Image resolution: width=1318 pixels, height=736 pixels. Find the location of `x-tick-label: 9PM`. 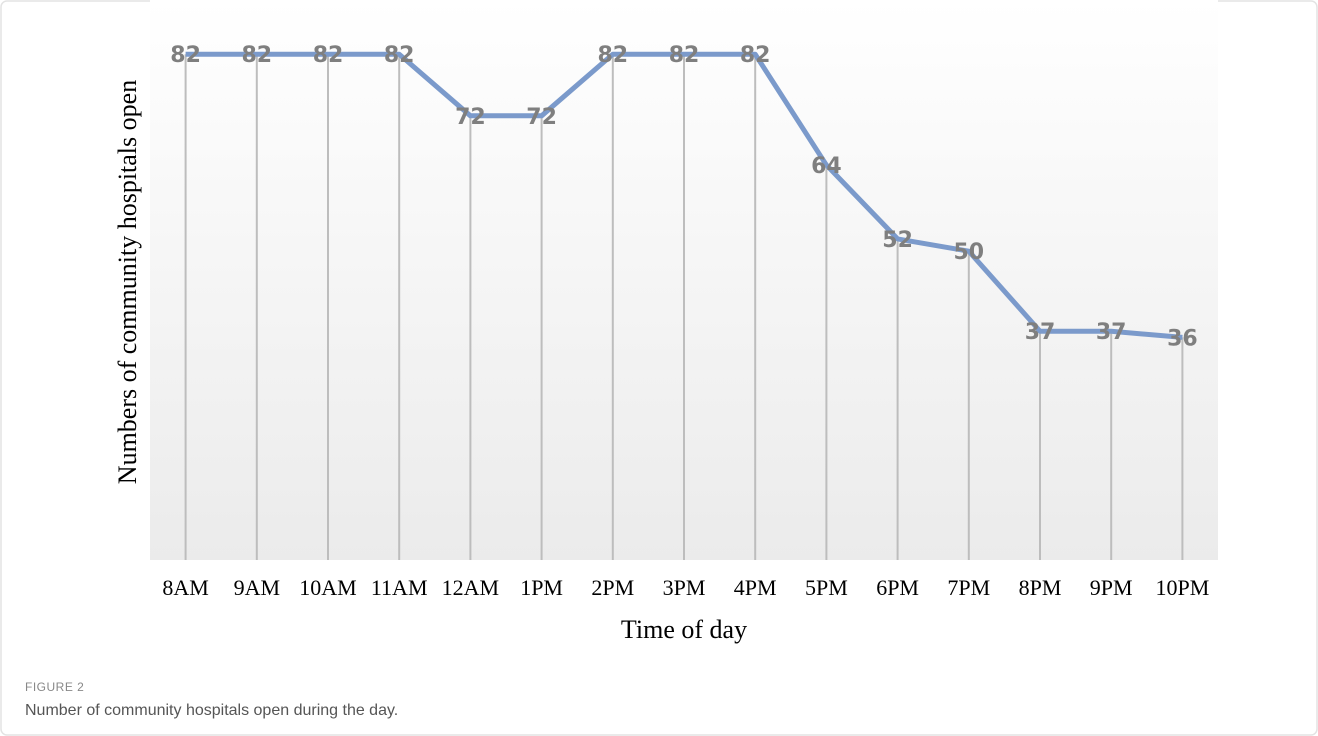

x-tick-label: 9PM is located at coordinates (1111, 587).